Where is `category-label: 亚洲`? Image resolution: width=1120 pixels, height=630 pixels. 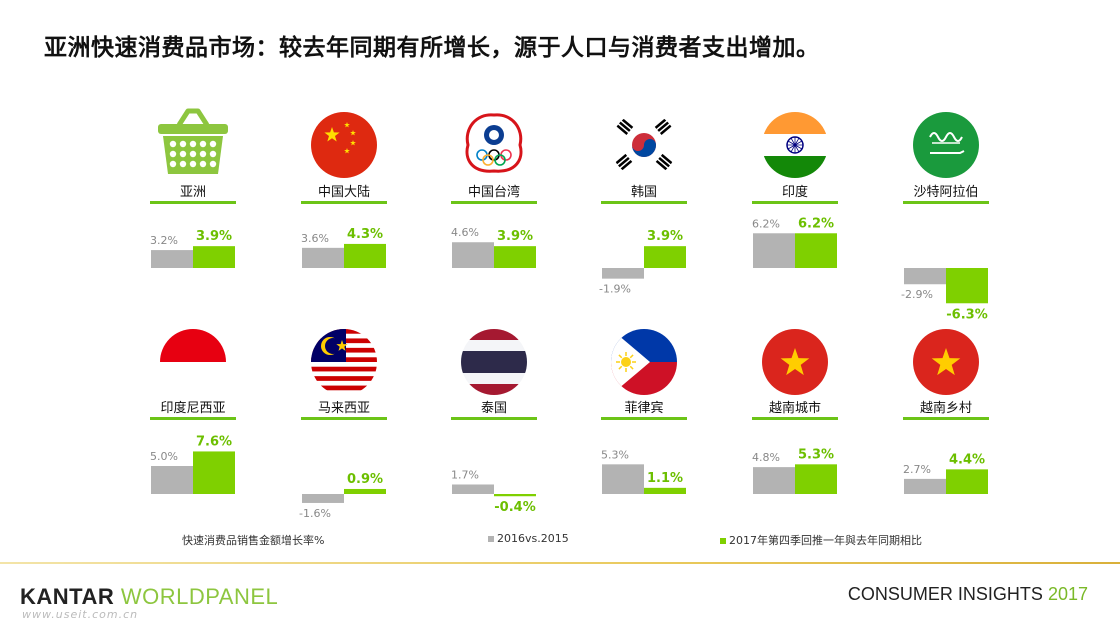
category-label: 亚洲 is located at coordinates (193, 192).